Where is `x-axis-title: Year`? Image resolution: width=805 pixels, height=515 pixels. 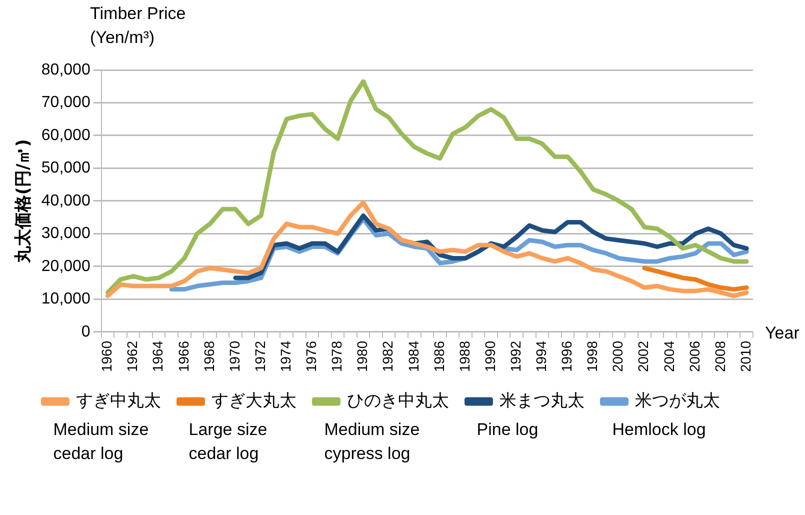
x-axis-title: Year is located at coordinates (782, 333).